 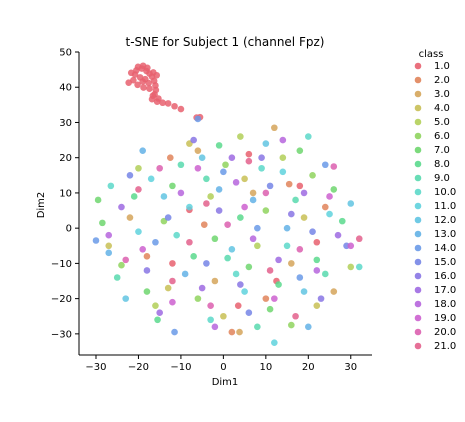 I want to click on legend-title: class, so click(x=431, y=54).